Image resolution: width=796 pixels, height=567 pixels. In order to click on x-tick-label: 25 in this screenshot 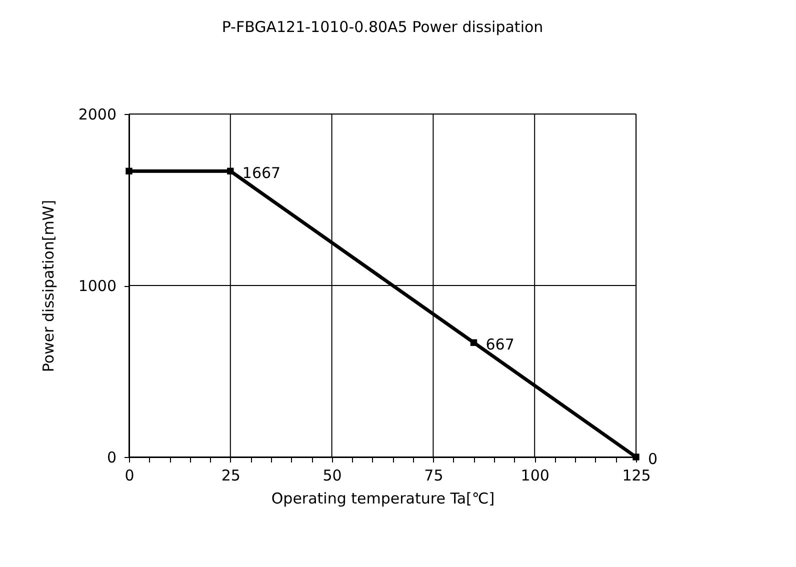, I will do `click(230, 475)`.